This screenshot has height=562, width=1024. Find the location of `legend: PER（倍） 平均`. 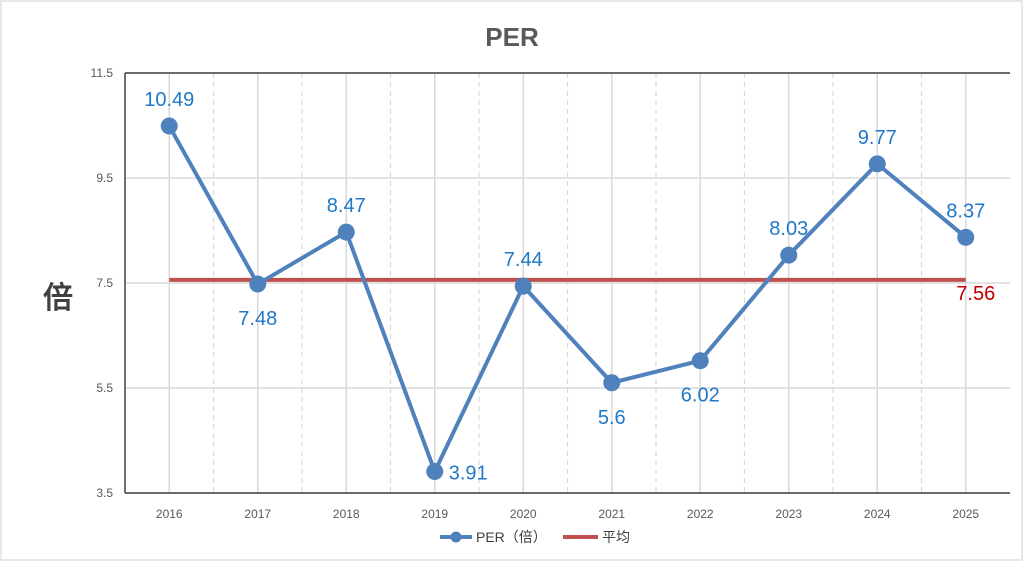

legend: PER（倍） 平均 is located at coordinates (535, 537).